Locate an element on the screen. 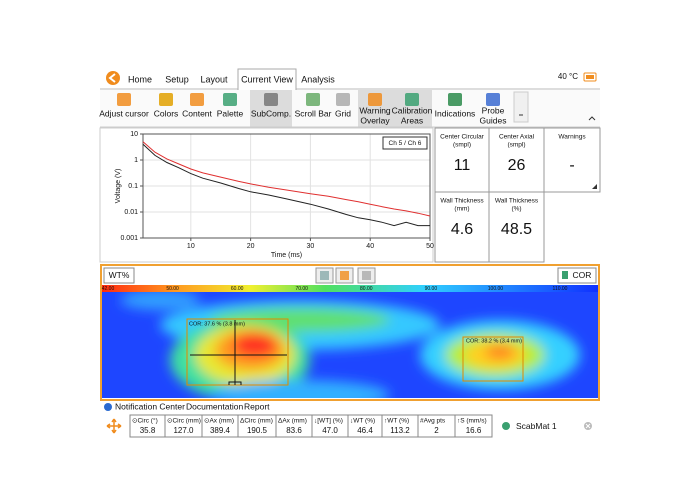  scale-label: 100.00 is located at coordinates (496, 289).